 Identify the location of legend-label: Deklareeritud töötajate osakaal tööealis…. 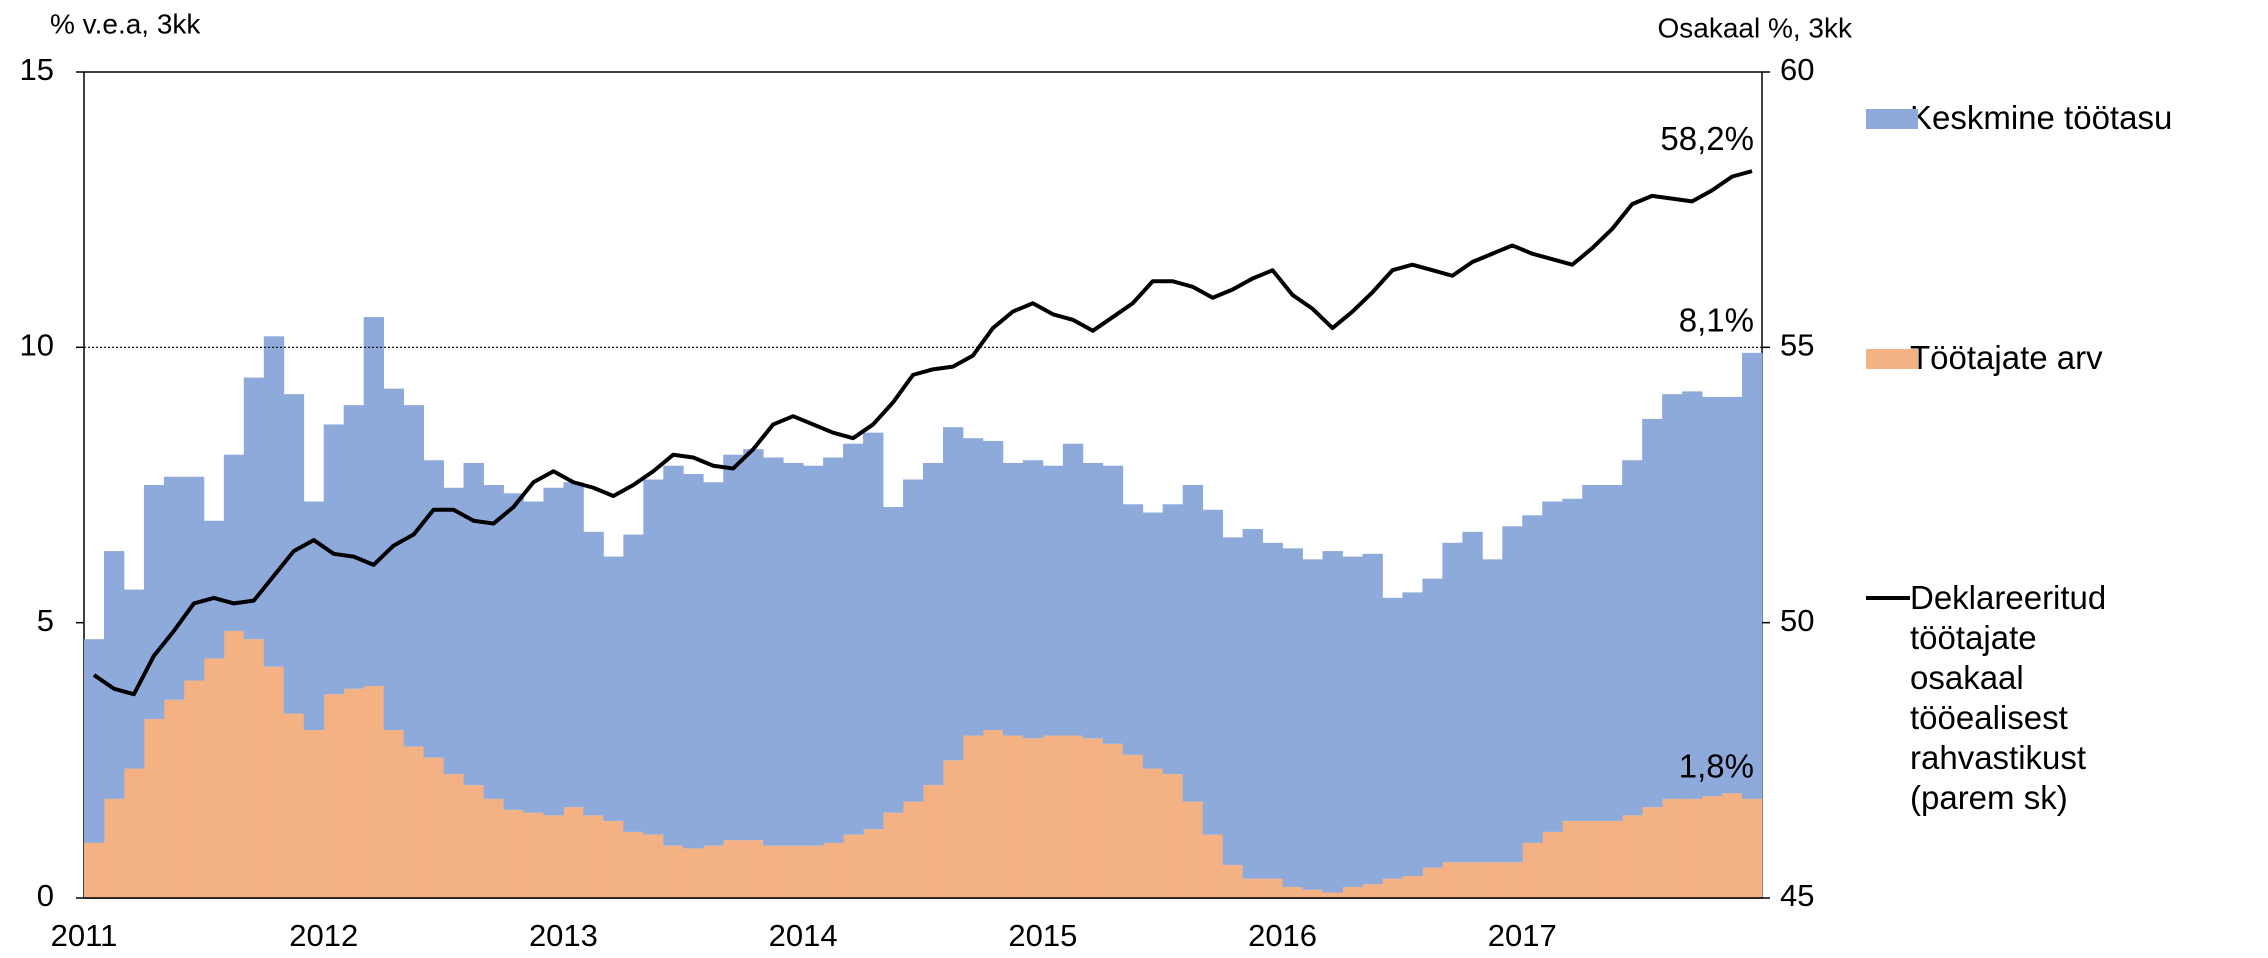
(2008, 697).